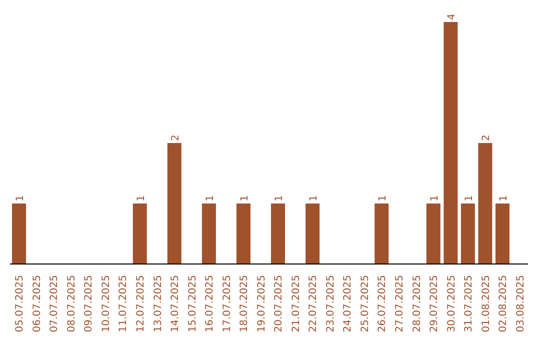 The image size is (540, 340). Describe the element at coordinates (469, 303) in the screenshot. I see `x-tick-label: 31.07.2025` at that location.